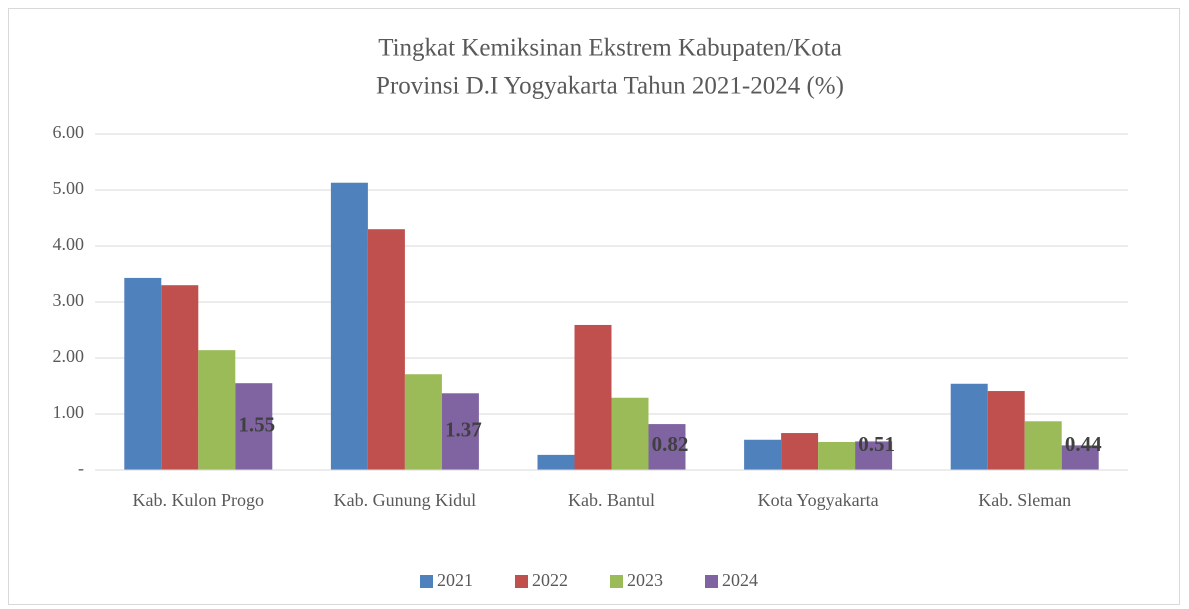 Image resolution: width=1189 pixels, height=609 pixels. What do you see at coordinates (69, 412) in the screenshot?
I see `y-tick-label: 1.00` at bounding box center [69, 412].